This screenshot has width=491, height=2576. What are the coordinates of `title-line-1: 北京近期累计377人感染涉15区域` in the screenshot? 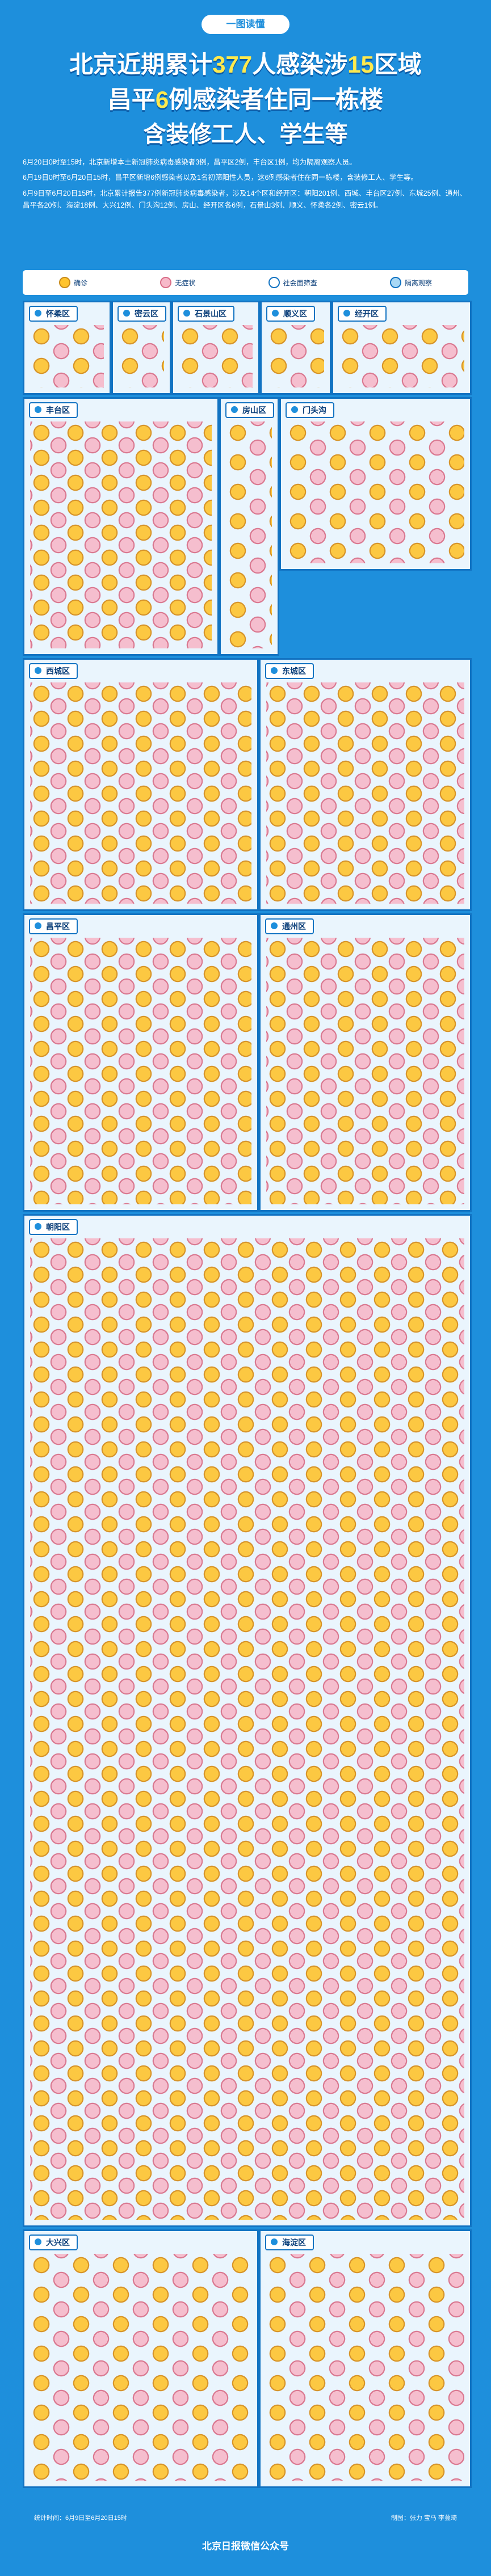 It's located at (245, 62).